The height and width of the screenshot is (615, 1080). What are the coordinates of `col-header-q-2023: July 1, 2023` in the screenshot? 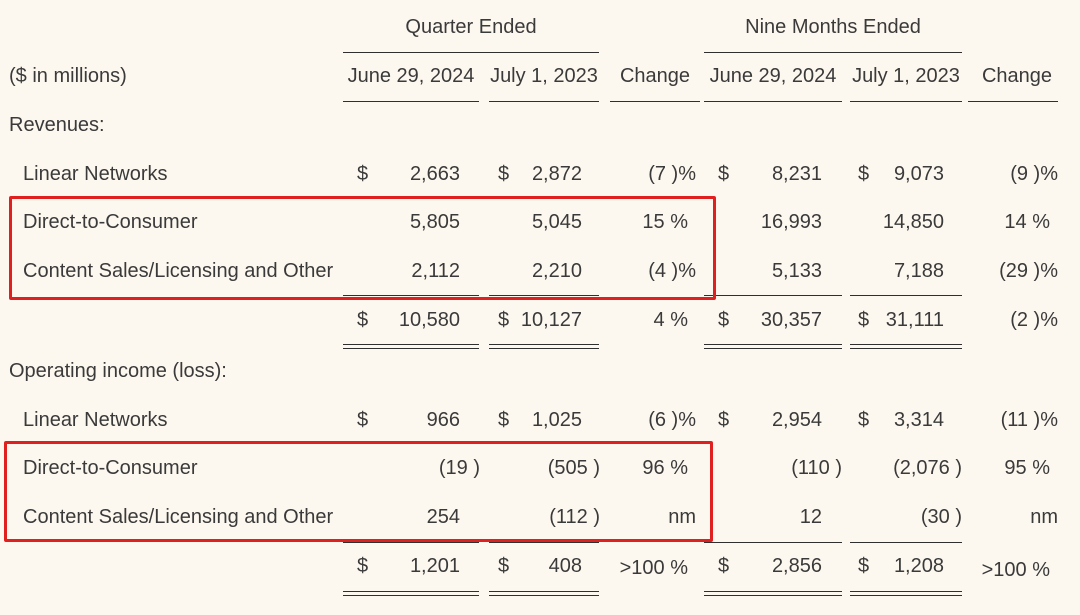 It's located at (544, 76).